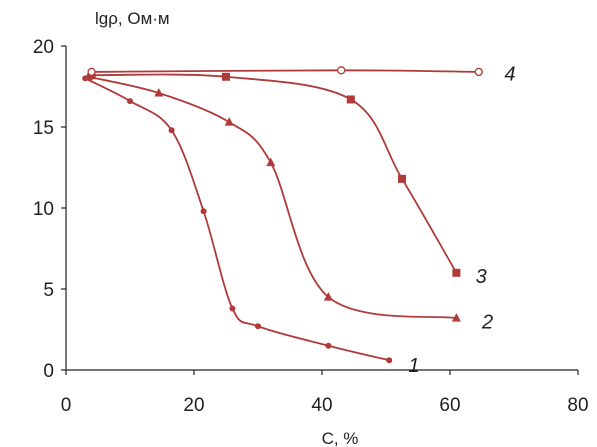 The image size is (597, 447). I want to click on x-tick-label: 60, so click(449, 405).